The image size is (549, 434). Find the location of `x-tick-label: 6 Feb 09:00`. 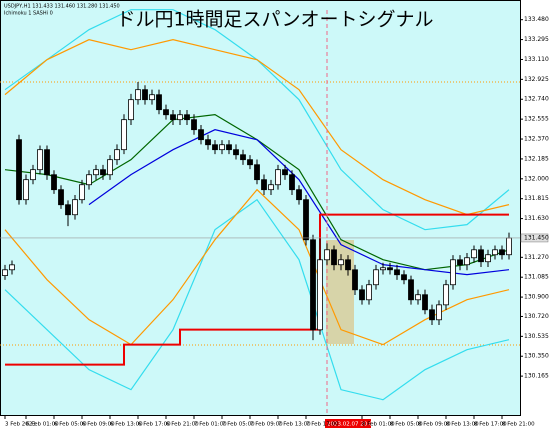

x-tick-label: 6 Feb 09:00 is located at coordinates (98, 425).